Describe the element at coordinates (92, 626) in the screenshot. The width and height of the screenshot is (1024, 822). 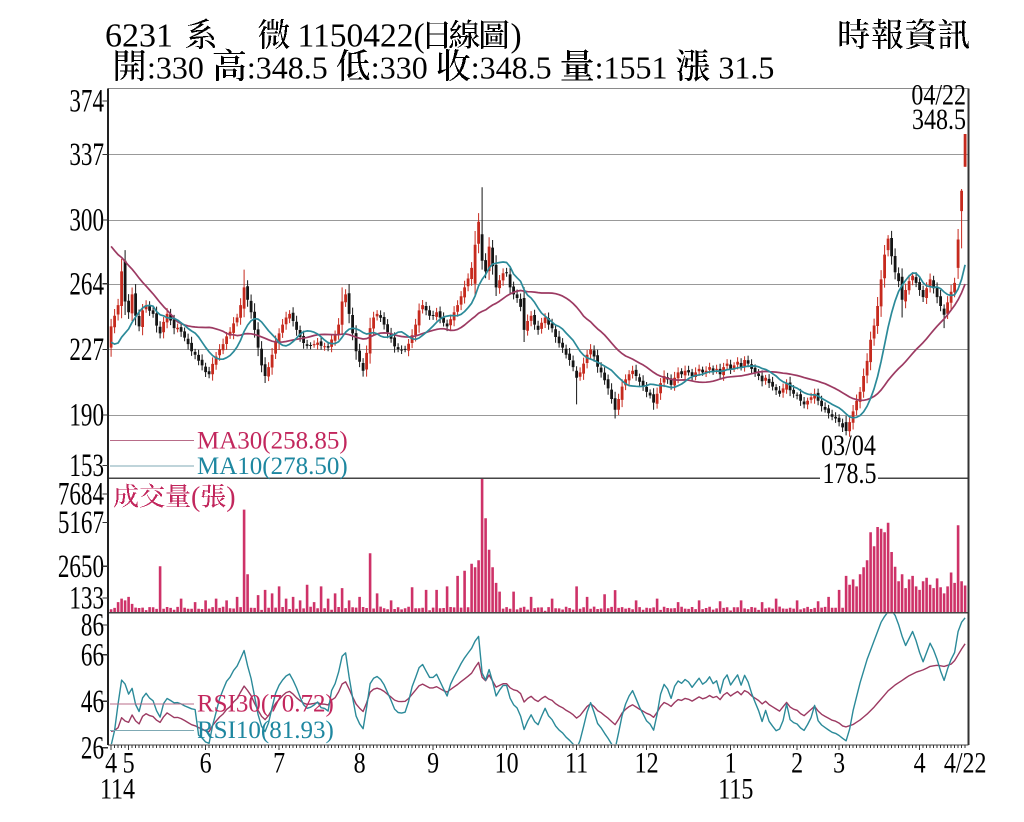
I see `svg-text: 86` at that location.